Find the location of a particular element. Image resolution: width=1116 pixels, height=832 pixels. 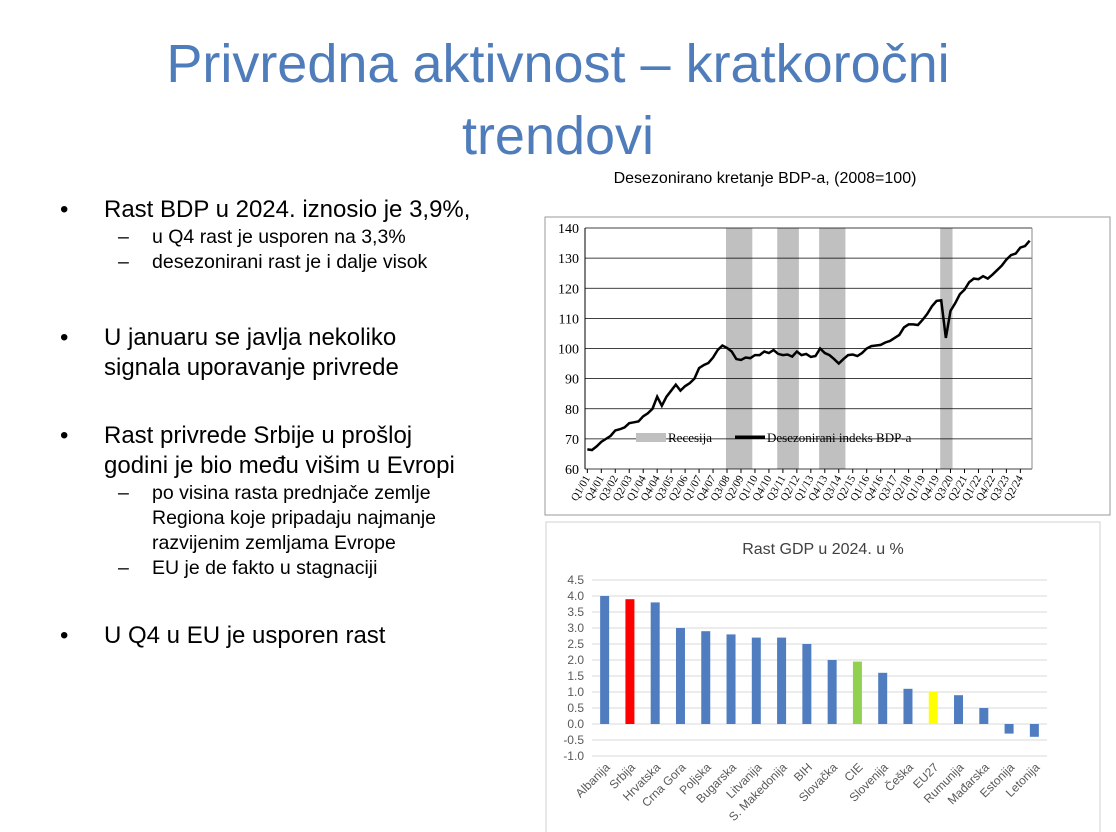

bar-s-makedonija is located at coordinates (782, 680).